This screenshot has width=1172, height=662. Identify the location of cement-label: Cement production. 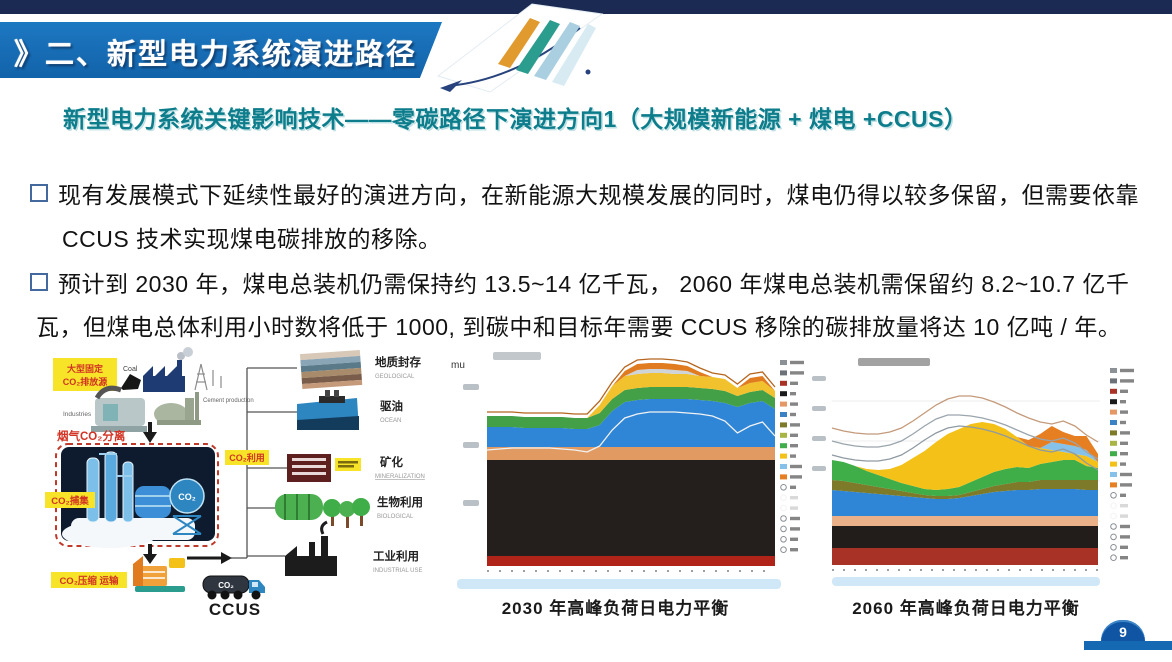
(228, 401).